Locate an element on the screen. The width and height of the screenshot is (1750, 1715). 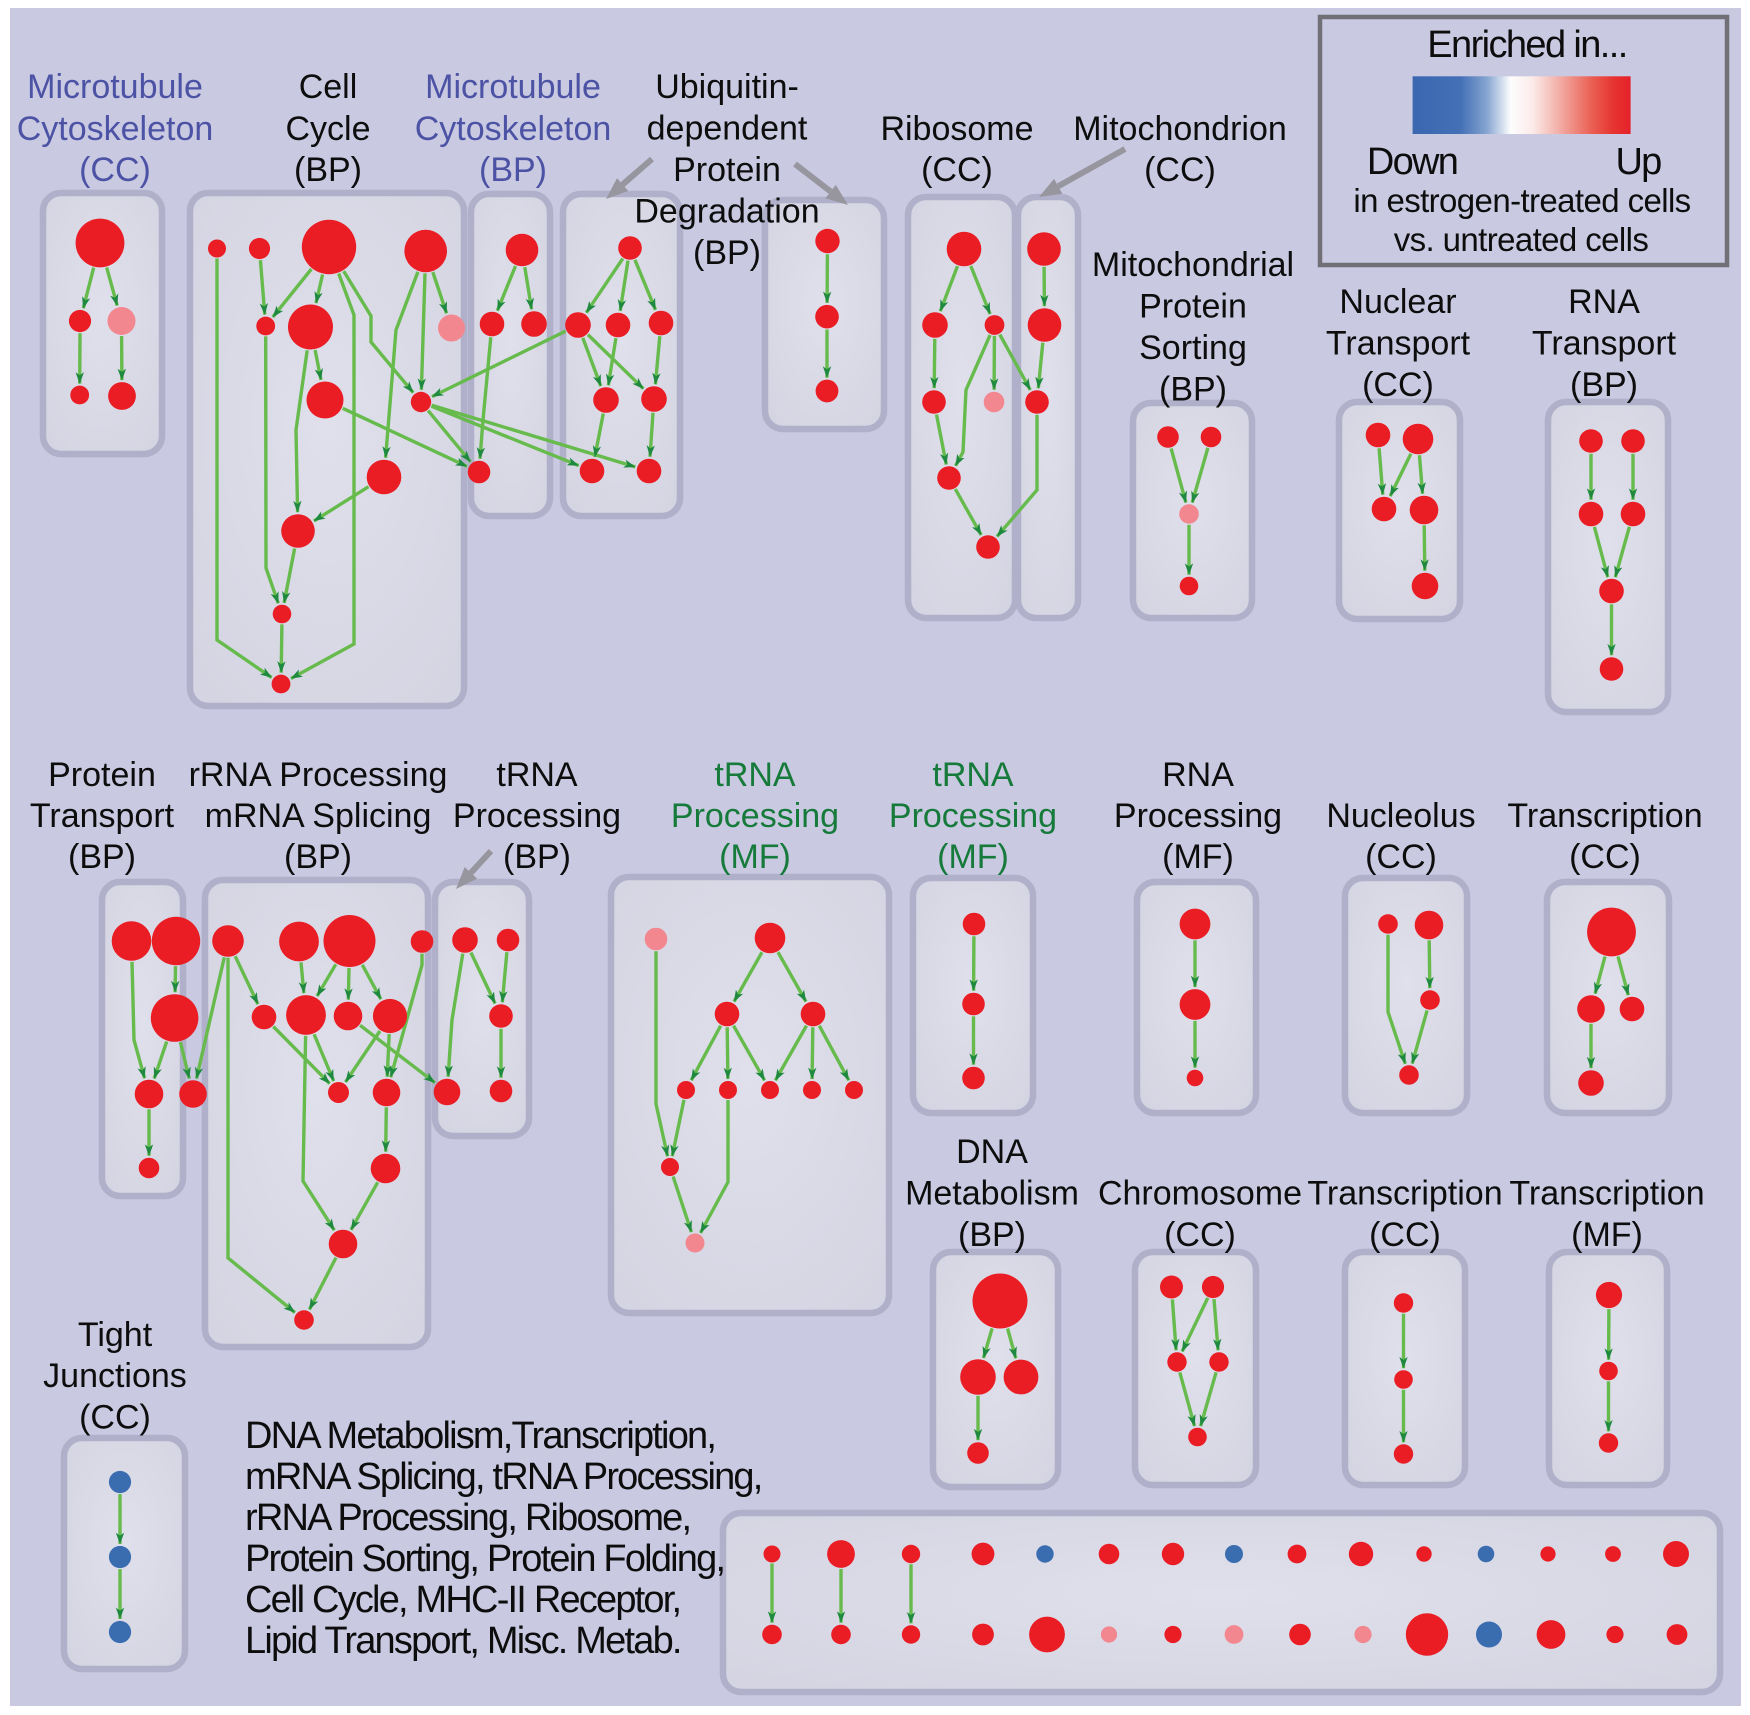
svg-text: Up is located at coordinates (1638, 162).